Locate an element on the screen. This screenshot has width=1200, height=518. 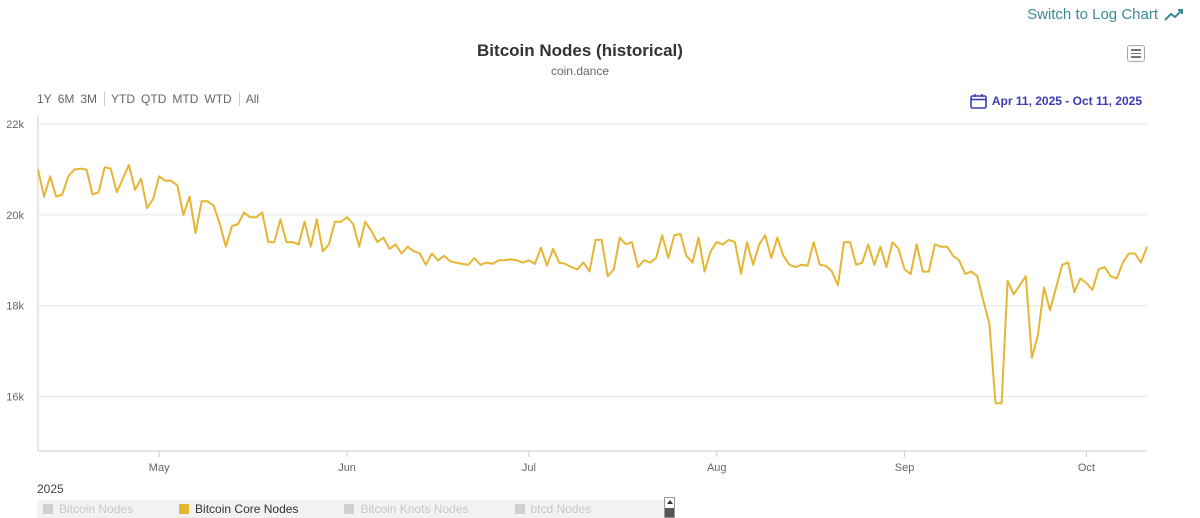
x-tick-label: Aug is located at coordinates (717, 468).